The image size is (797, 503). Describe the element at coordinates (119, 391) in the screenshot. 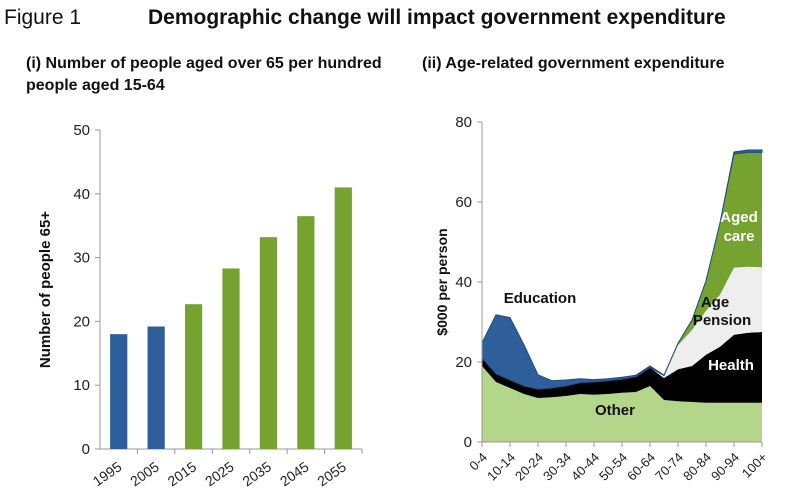

I see `bar-1995` at that location.